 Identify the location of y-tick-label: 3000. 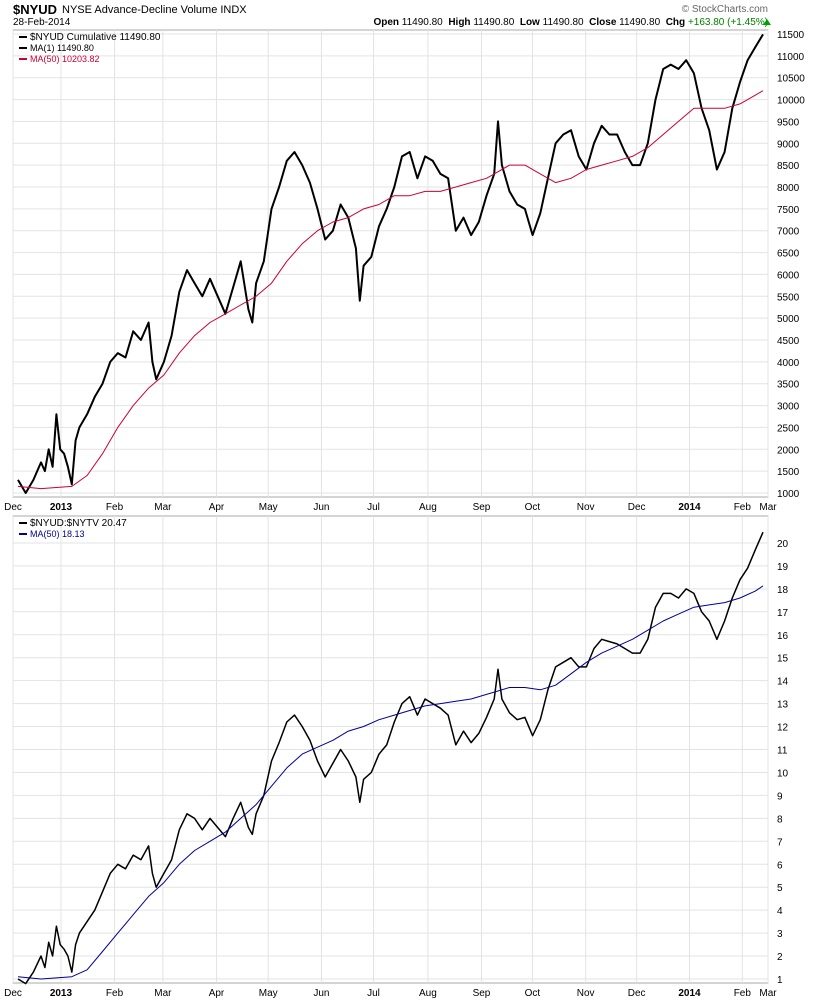
(788, 407).